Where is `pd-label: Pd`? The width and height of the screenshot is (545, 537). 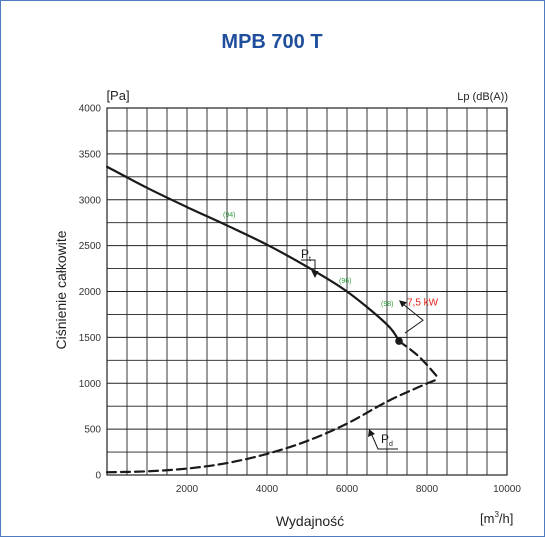
pd-label: Pd is located at coordinates (387, 440).